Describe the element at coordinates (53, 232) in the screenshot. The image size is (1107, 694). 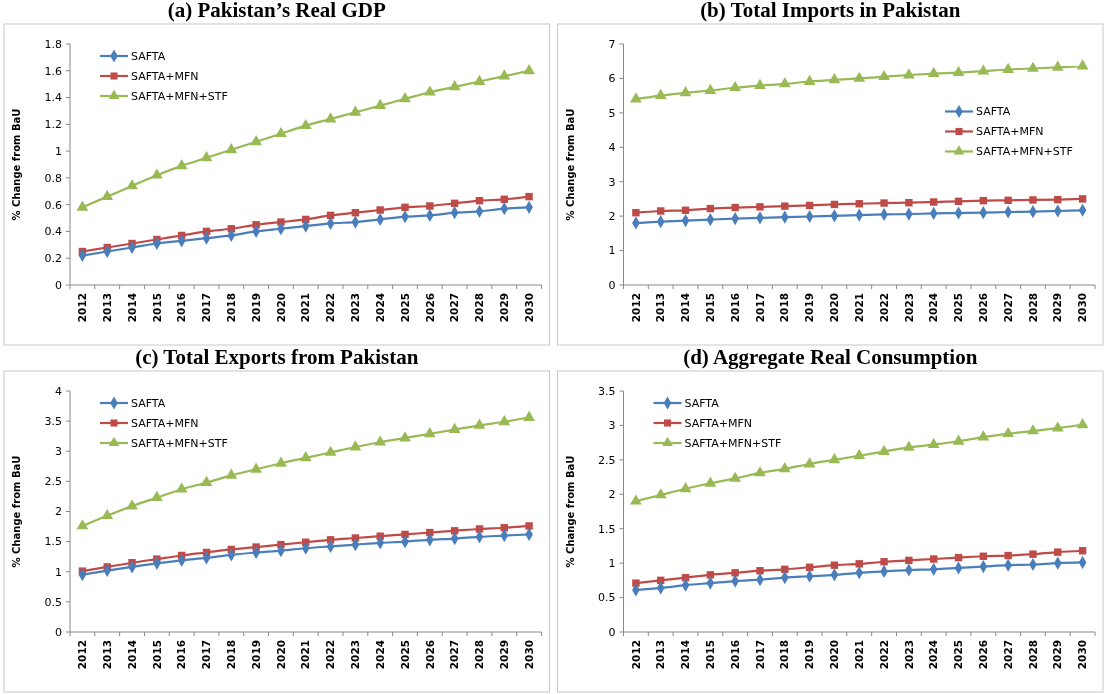
I see `y-tick-label: 0.4` at that location.